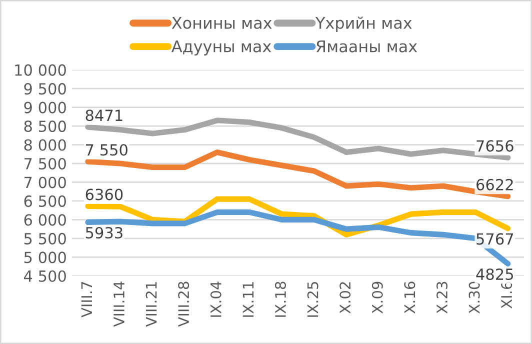 The image size is (532, 344). Describe the element at coordinates (410, 298) in the screenshot. I see `x-tick-label: X.16` at that location.